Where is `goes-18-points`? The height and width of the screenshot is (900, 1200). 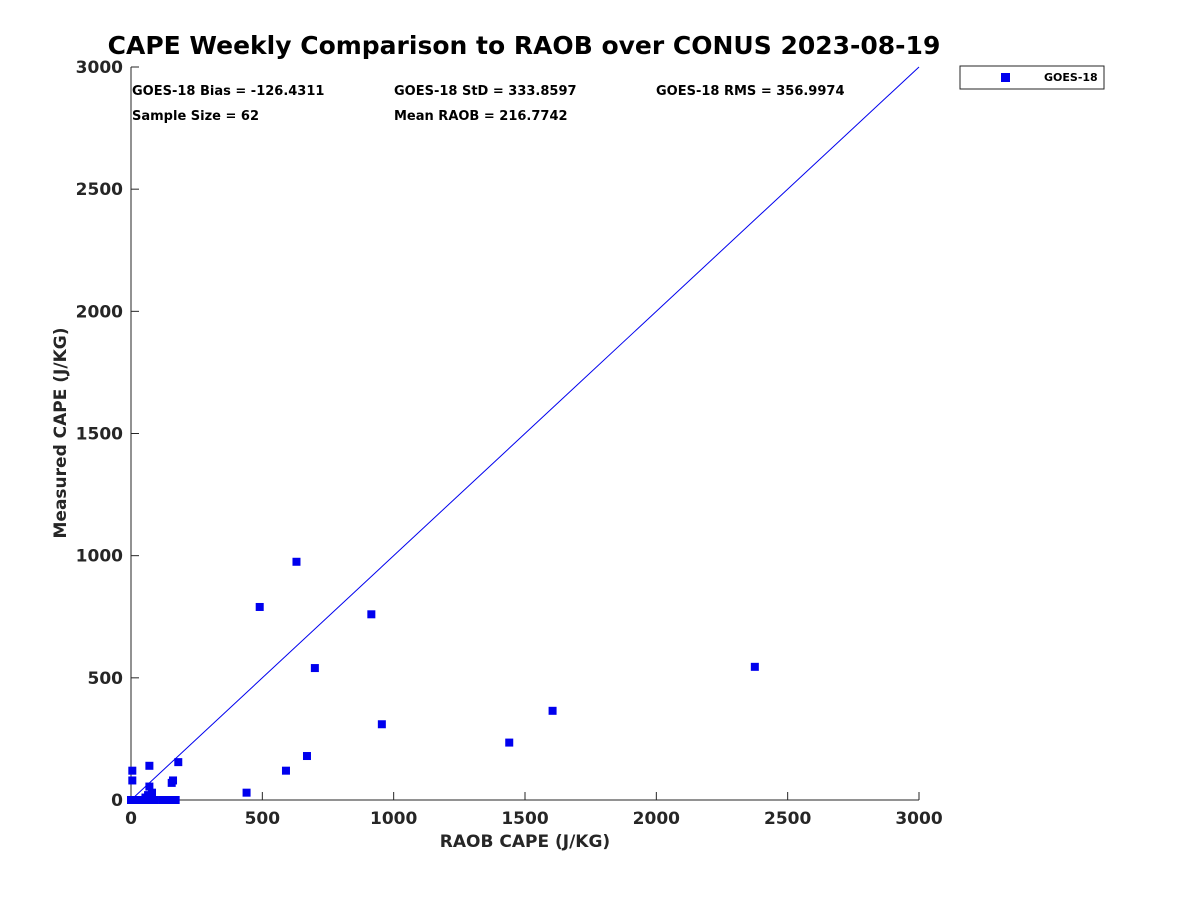 goes-18-points is located at coordinates (443, 680).